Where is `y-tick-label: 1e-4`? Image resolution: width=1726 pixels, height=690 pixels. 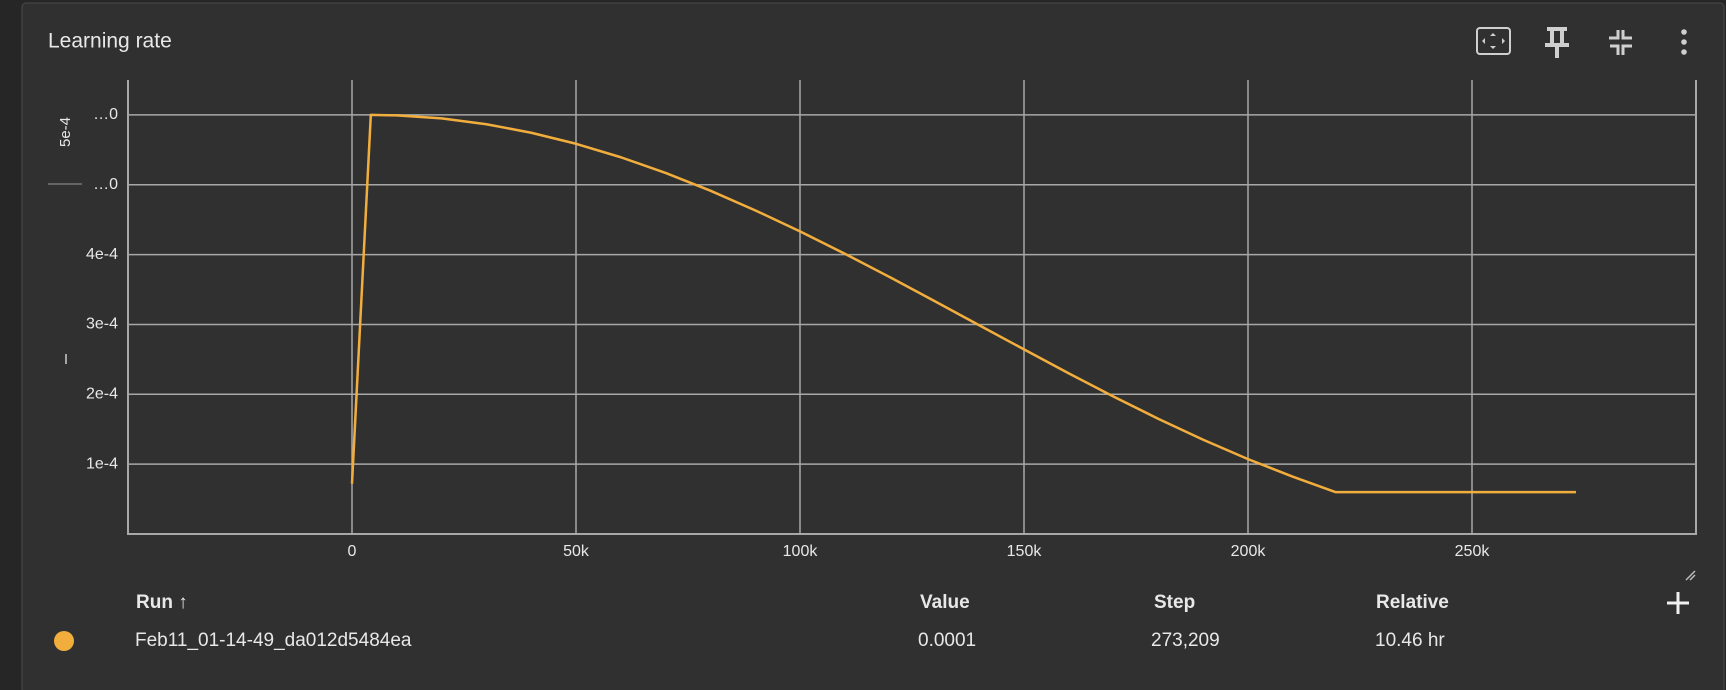 y-tick-label: 1e-4 is located at coordinates (102, 463).